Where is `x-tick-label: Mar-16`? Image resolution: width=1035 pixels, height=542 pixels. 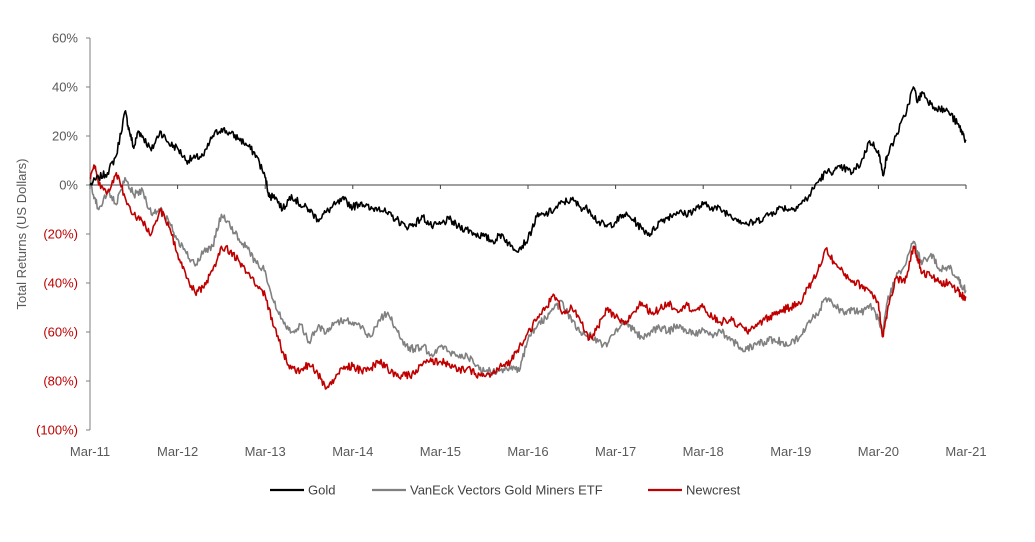 x-tick-label: Mar-16 is located at coordinates (527, 451).